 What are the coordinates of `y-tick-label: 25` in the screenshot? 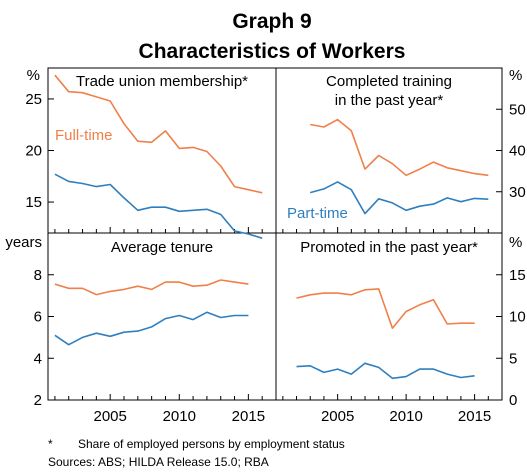 It's located at (33, 99).